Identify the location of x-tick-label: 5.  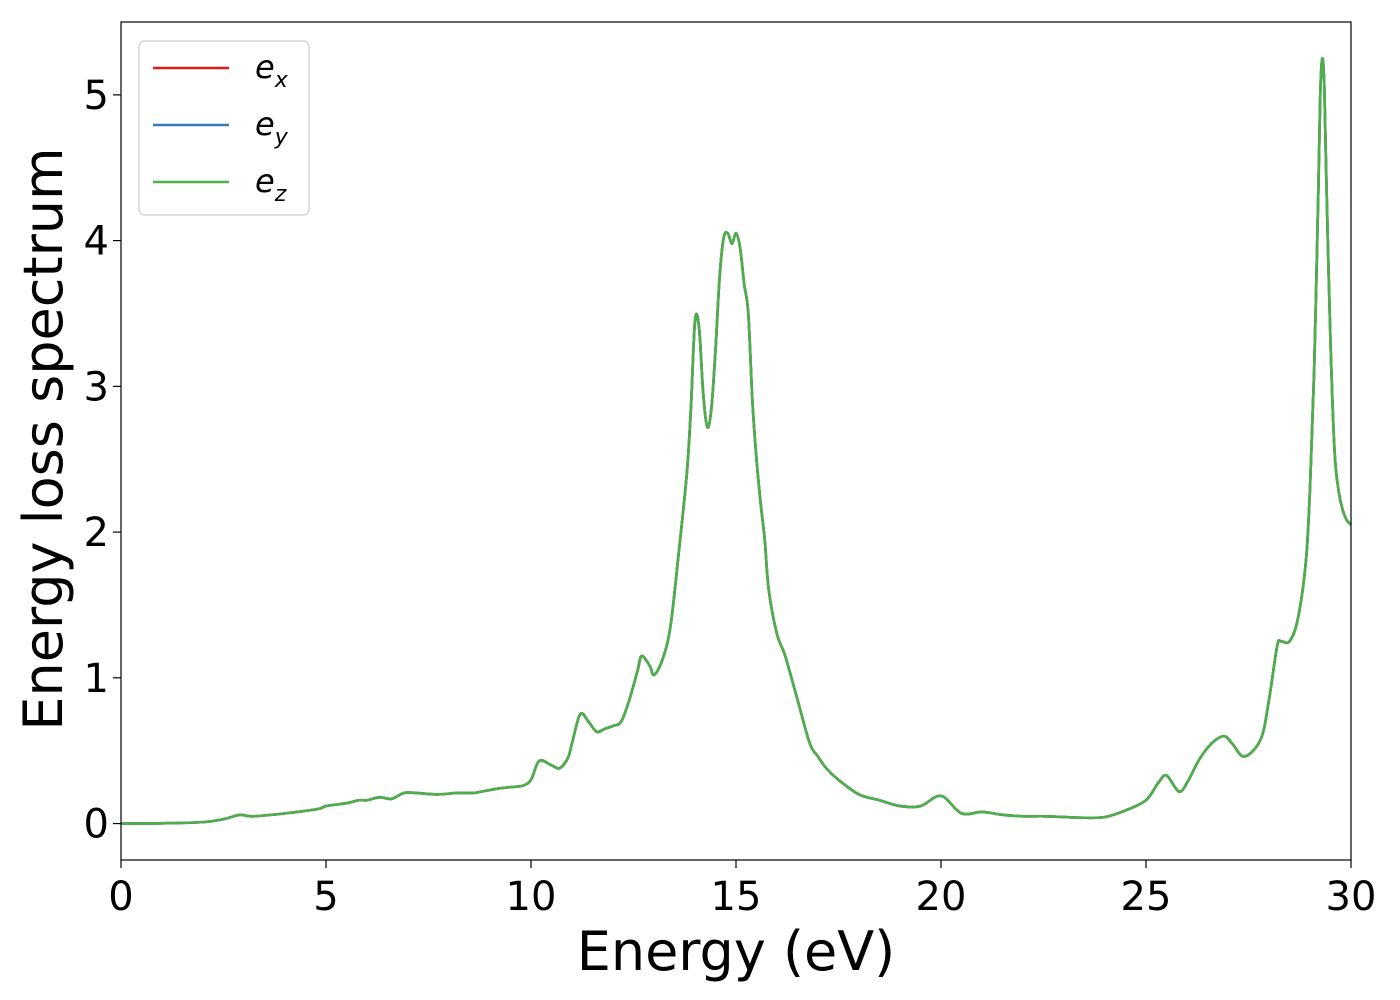
(325, 897).